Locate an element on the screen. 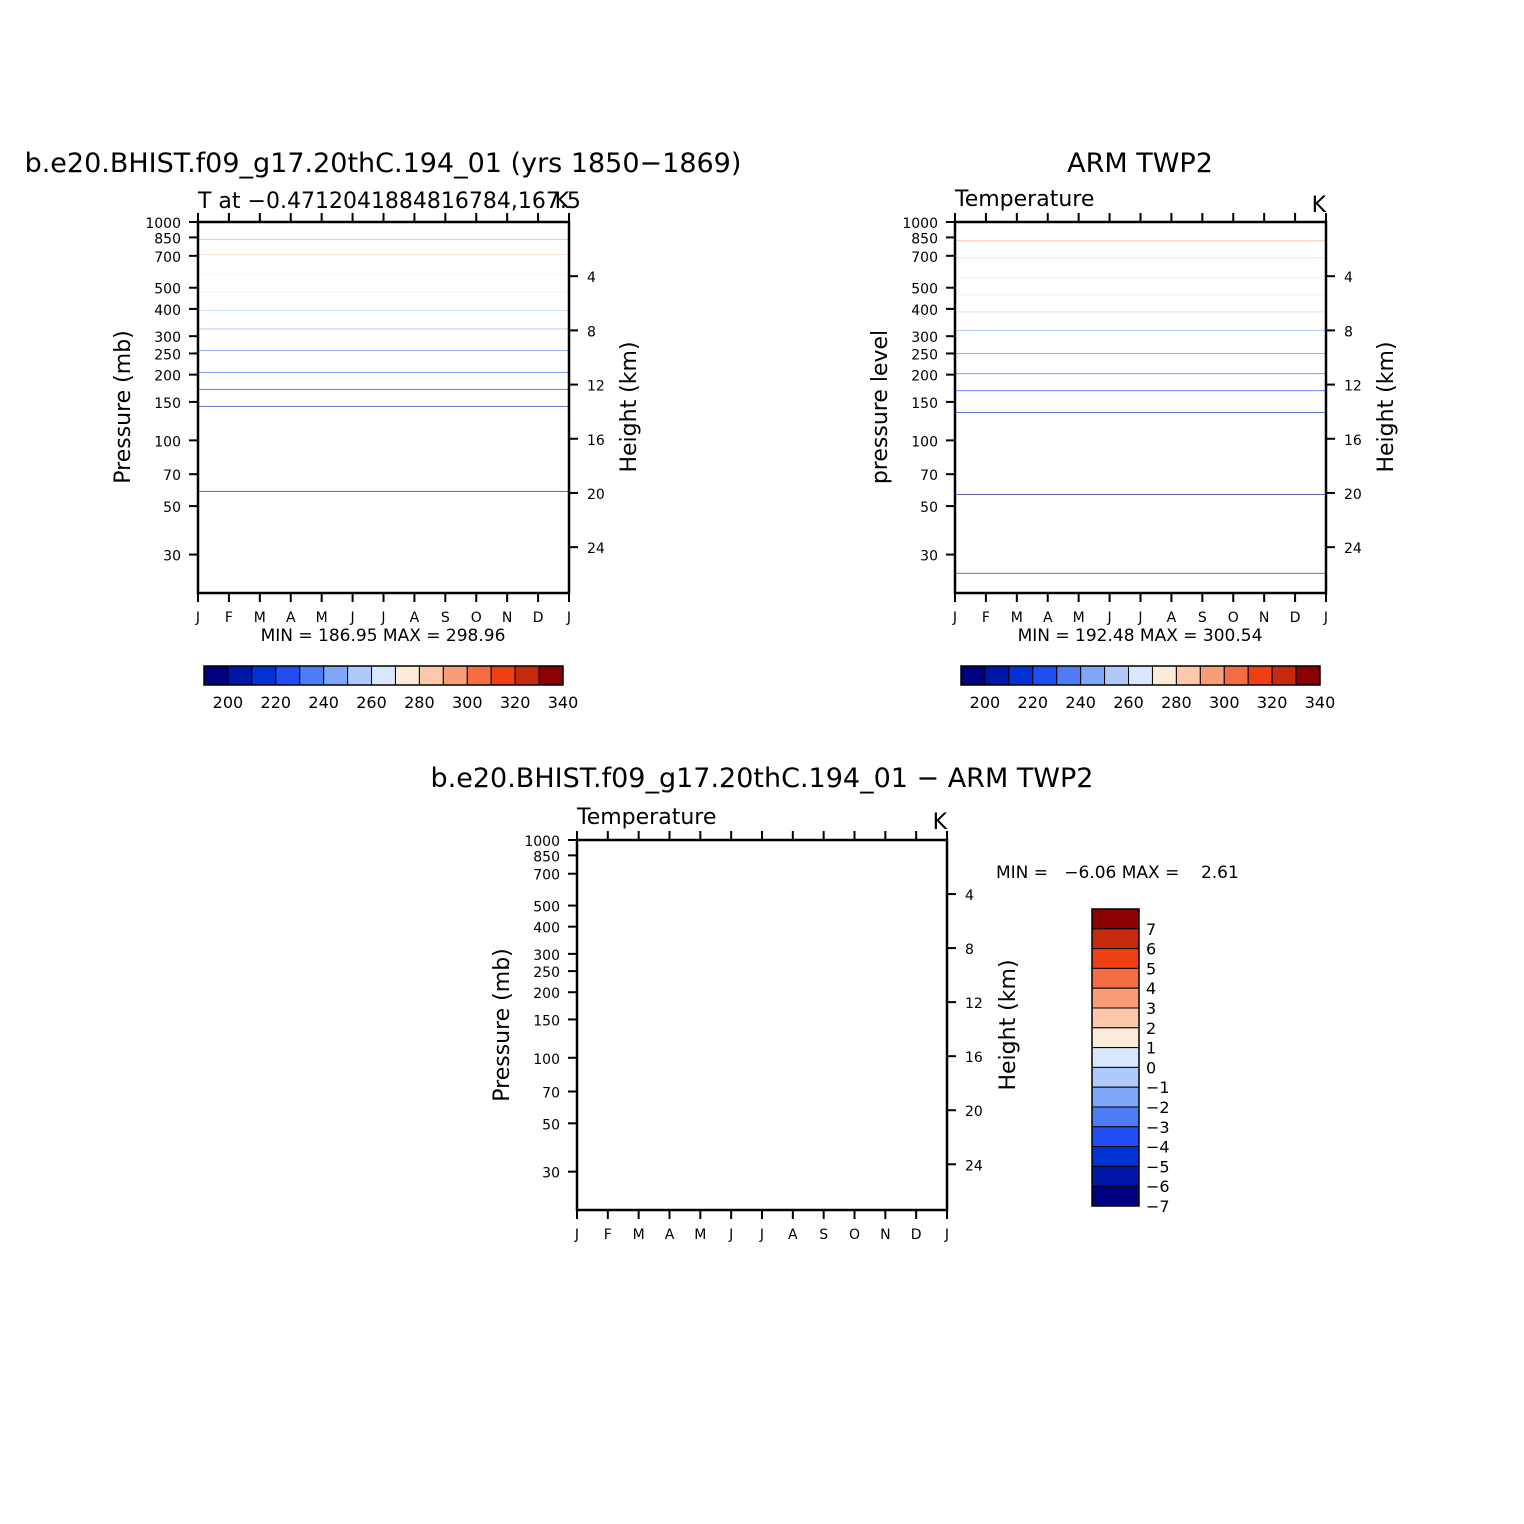  y-tick-label: 150 is located at coordinates (167, 404).